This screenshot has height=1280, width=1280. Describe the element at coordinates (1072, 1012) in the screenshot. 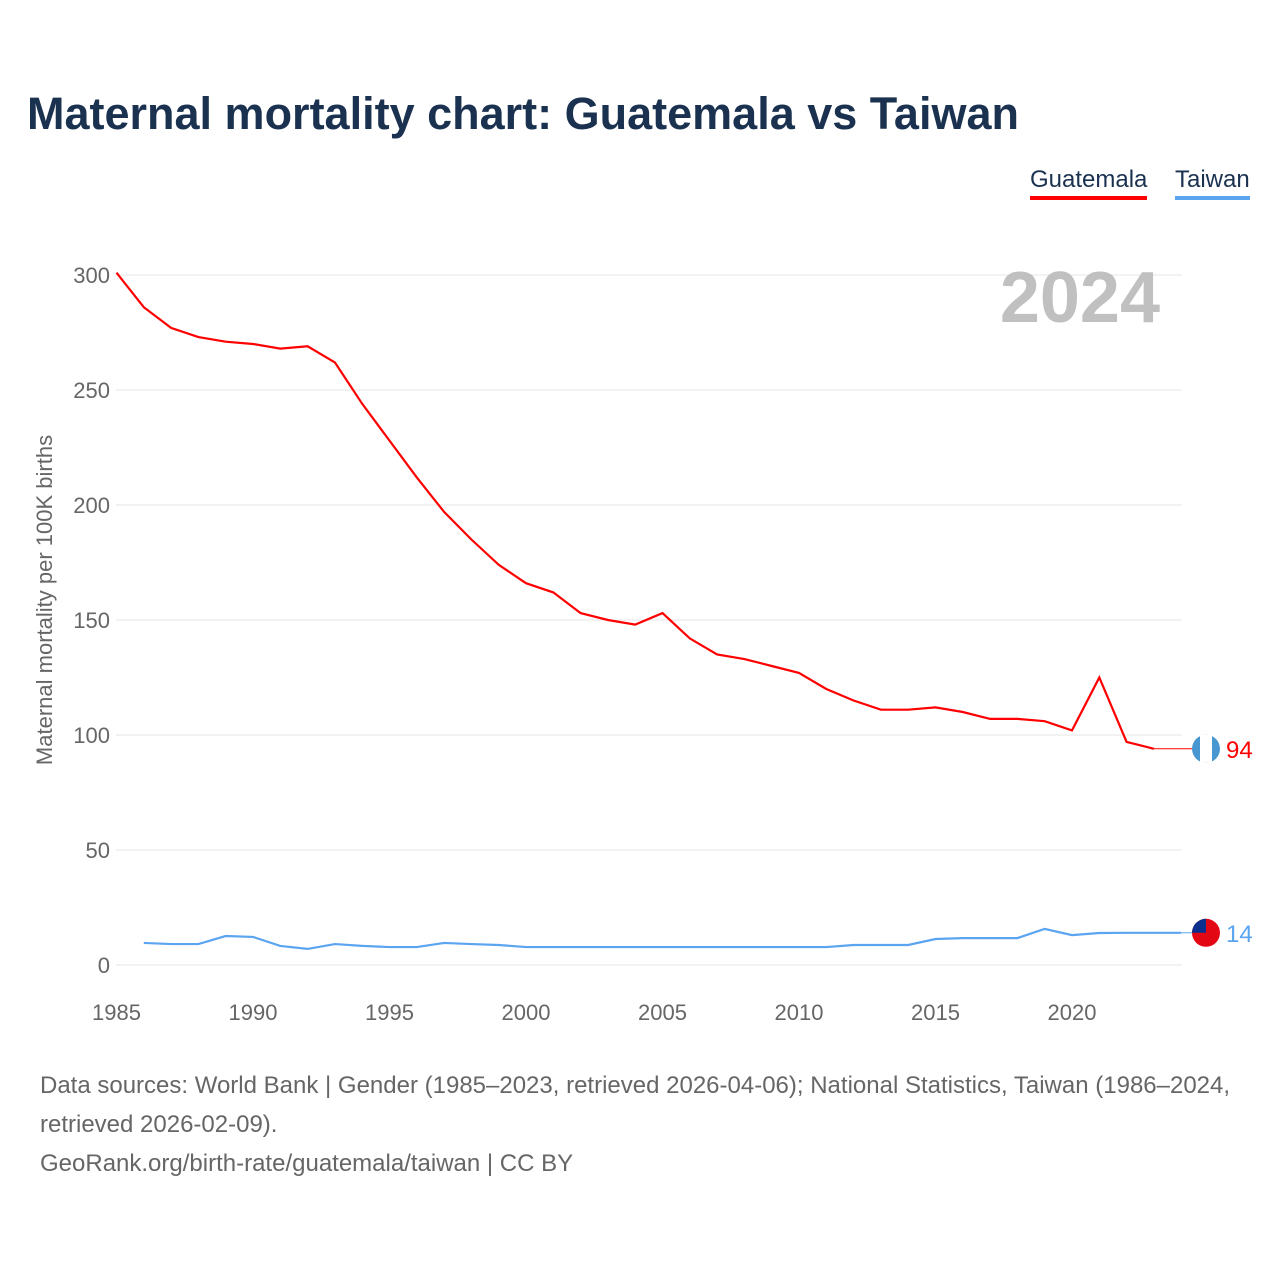

I see `x-tick-label: 2020` at that location.